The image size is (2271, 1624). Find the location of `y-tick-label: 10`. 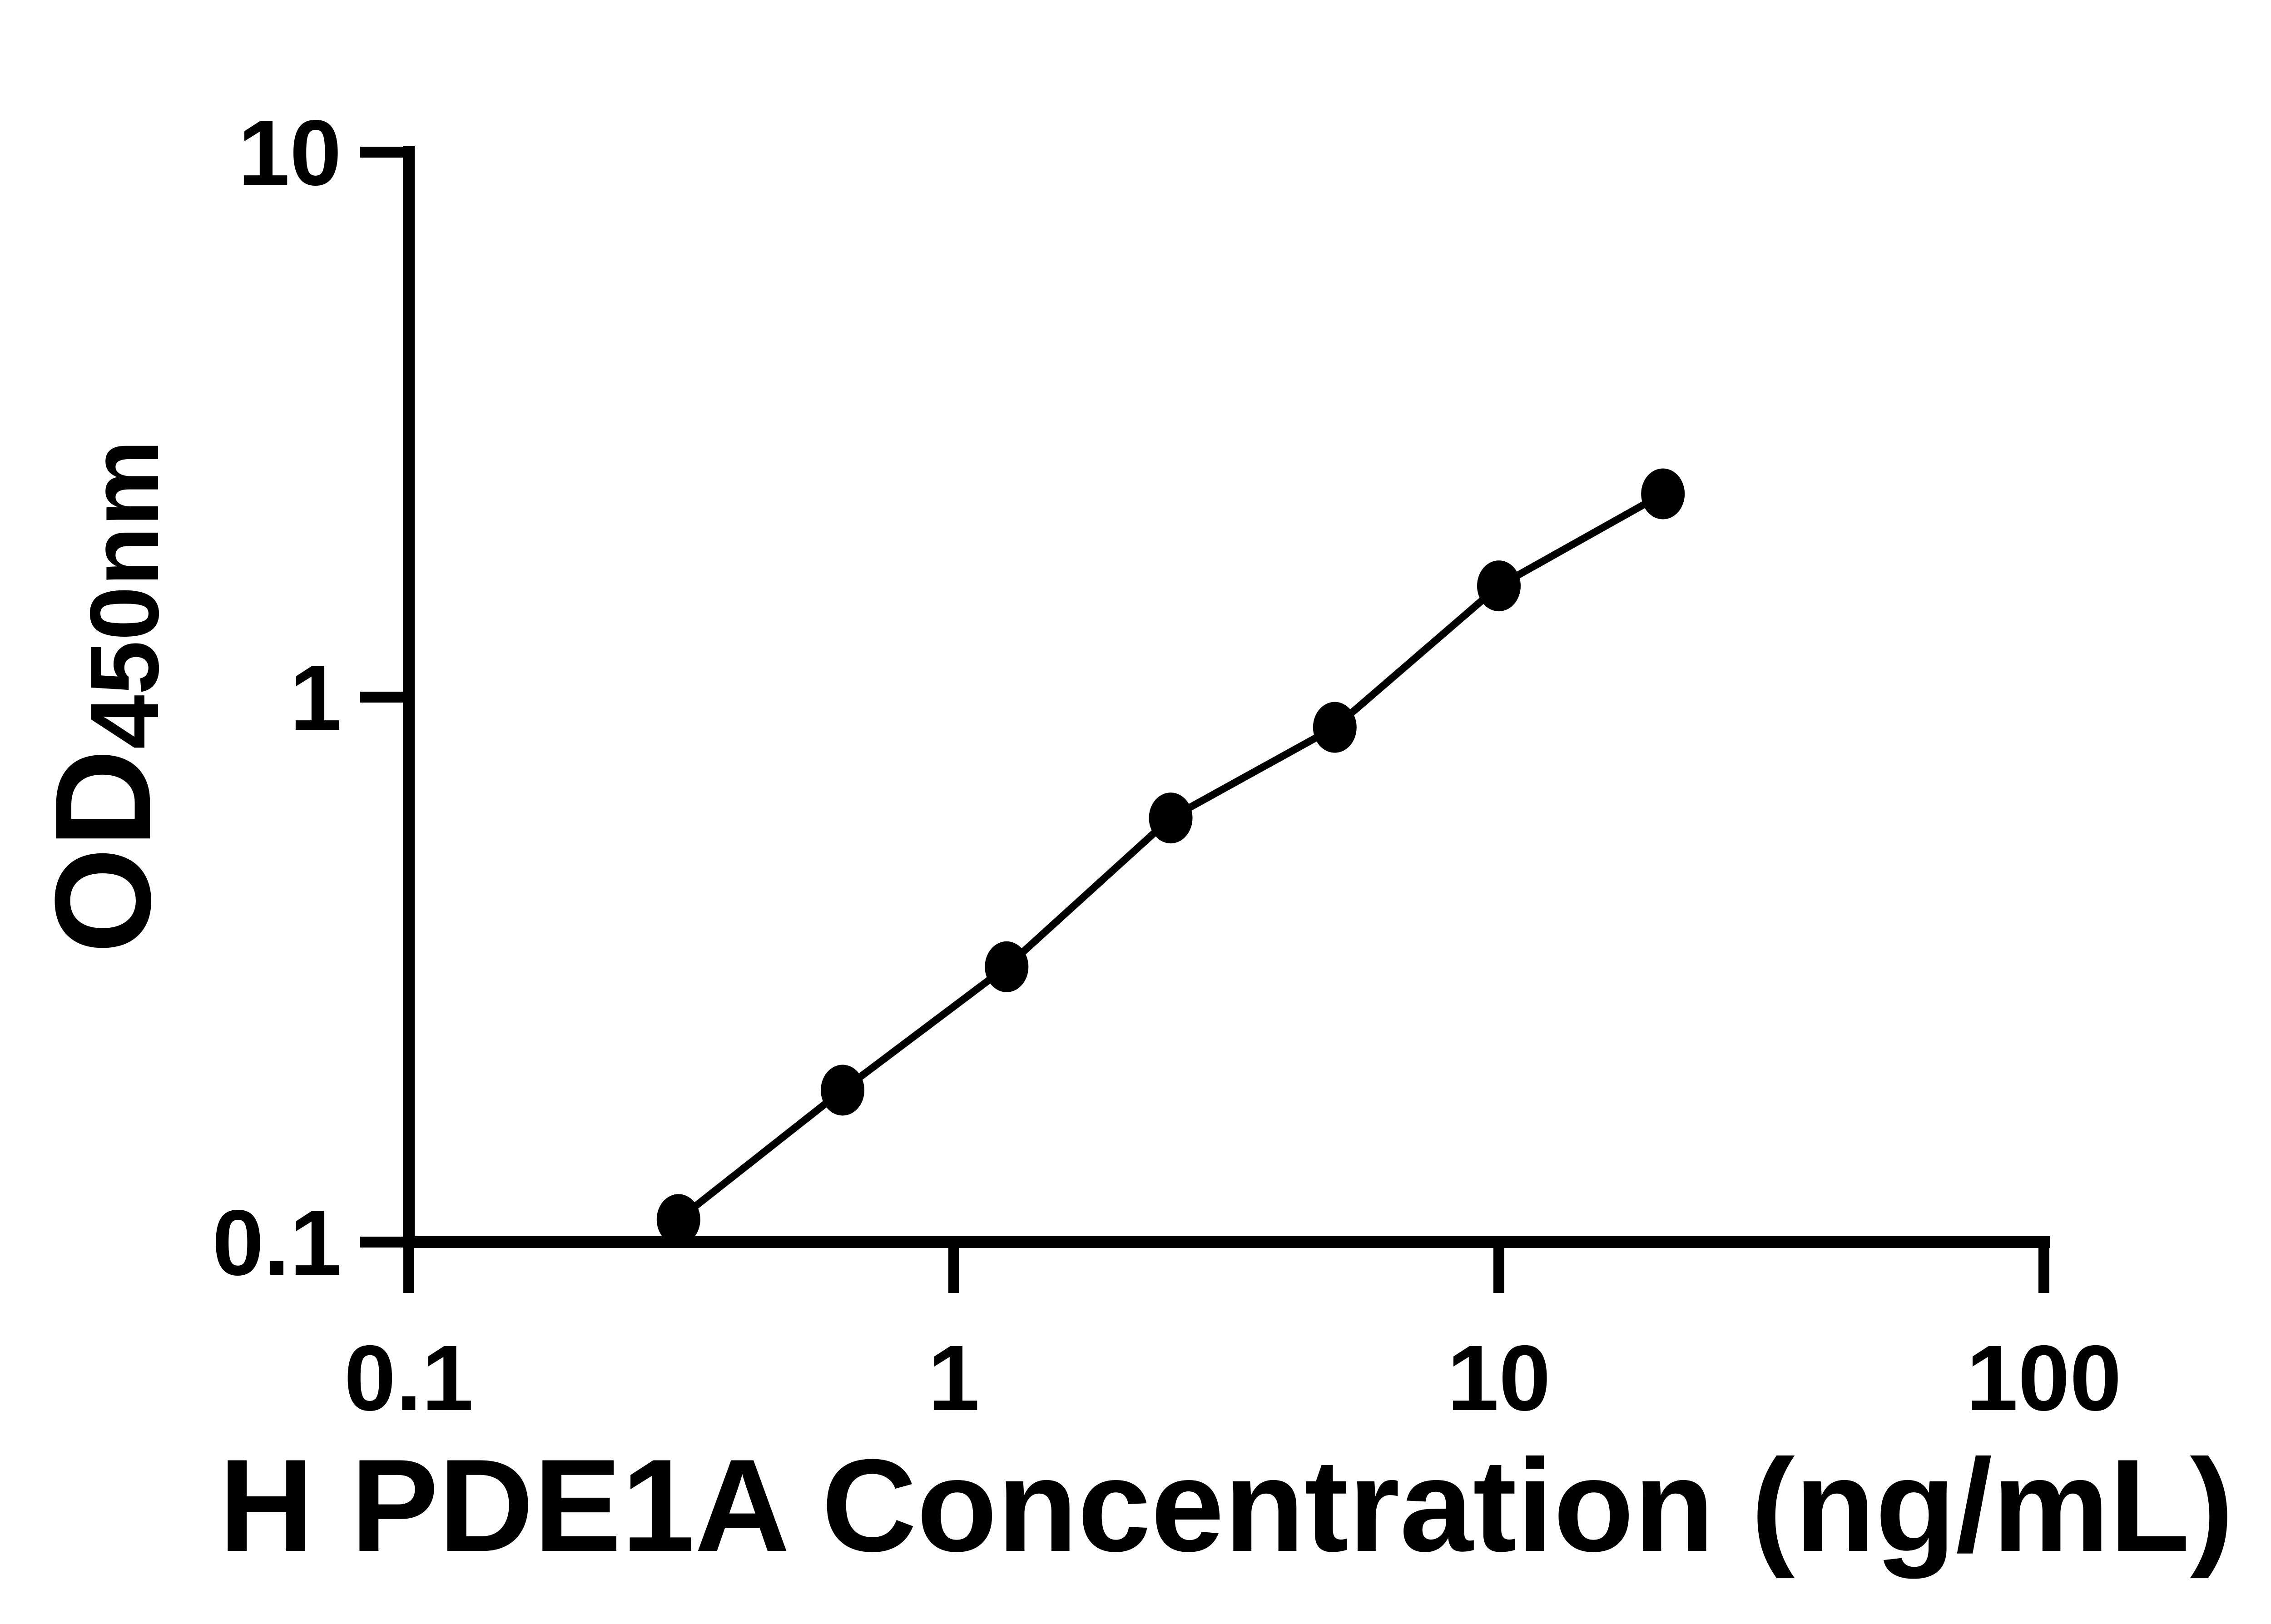

y-tick-label: 10 is located at coordinates (290, 153).